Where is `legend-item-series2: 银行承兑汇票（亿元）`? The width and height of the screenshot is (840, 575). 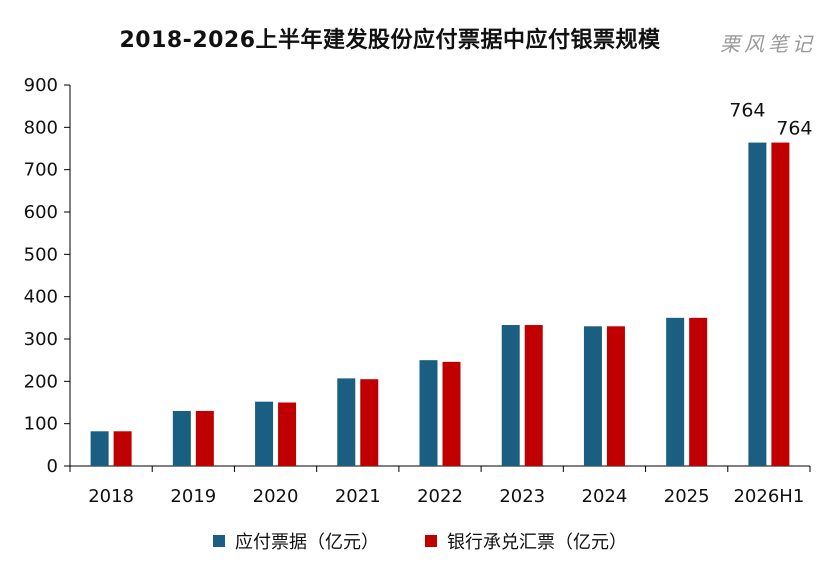 legend-item-series2: 银行承兑汇票（亿元） is located at coordinates (526, 541).